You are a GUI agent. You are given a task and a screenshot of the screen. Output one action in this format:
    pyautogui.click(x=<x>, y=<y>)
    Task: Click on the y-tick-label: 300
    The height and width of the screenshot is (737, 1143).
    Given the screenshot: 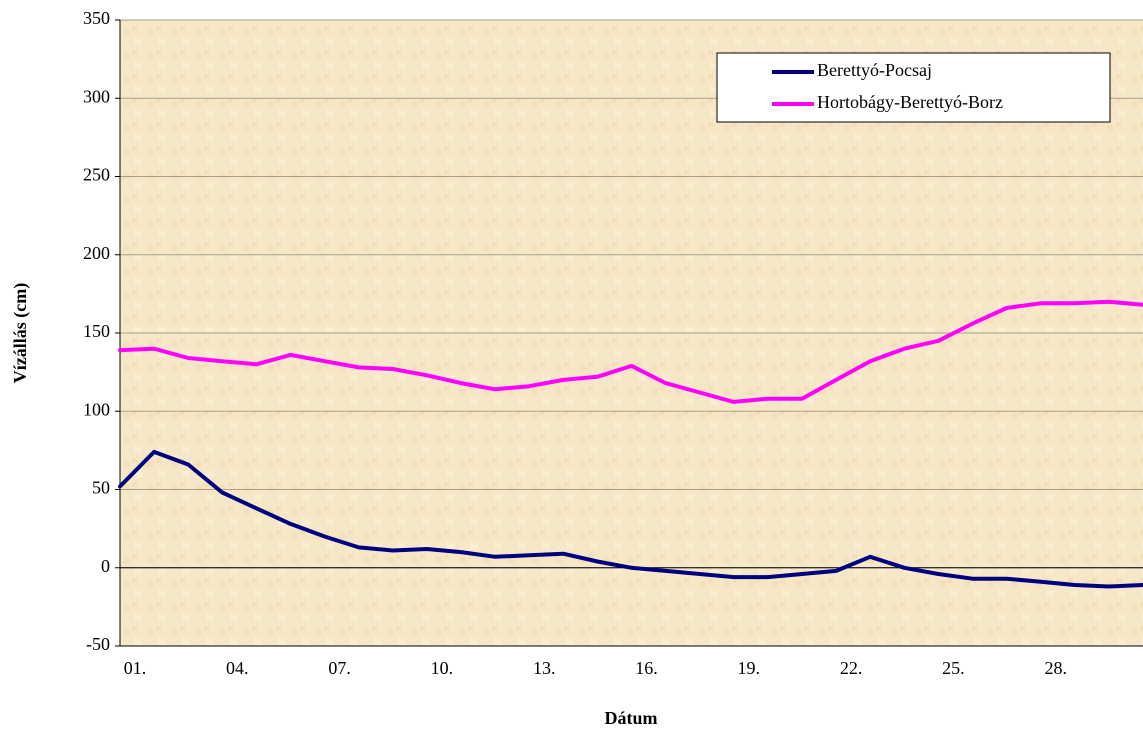 What is the action you would take?
    pyautogui.click(x=96, y=96)
    